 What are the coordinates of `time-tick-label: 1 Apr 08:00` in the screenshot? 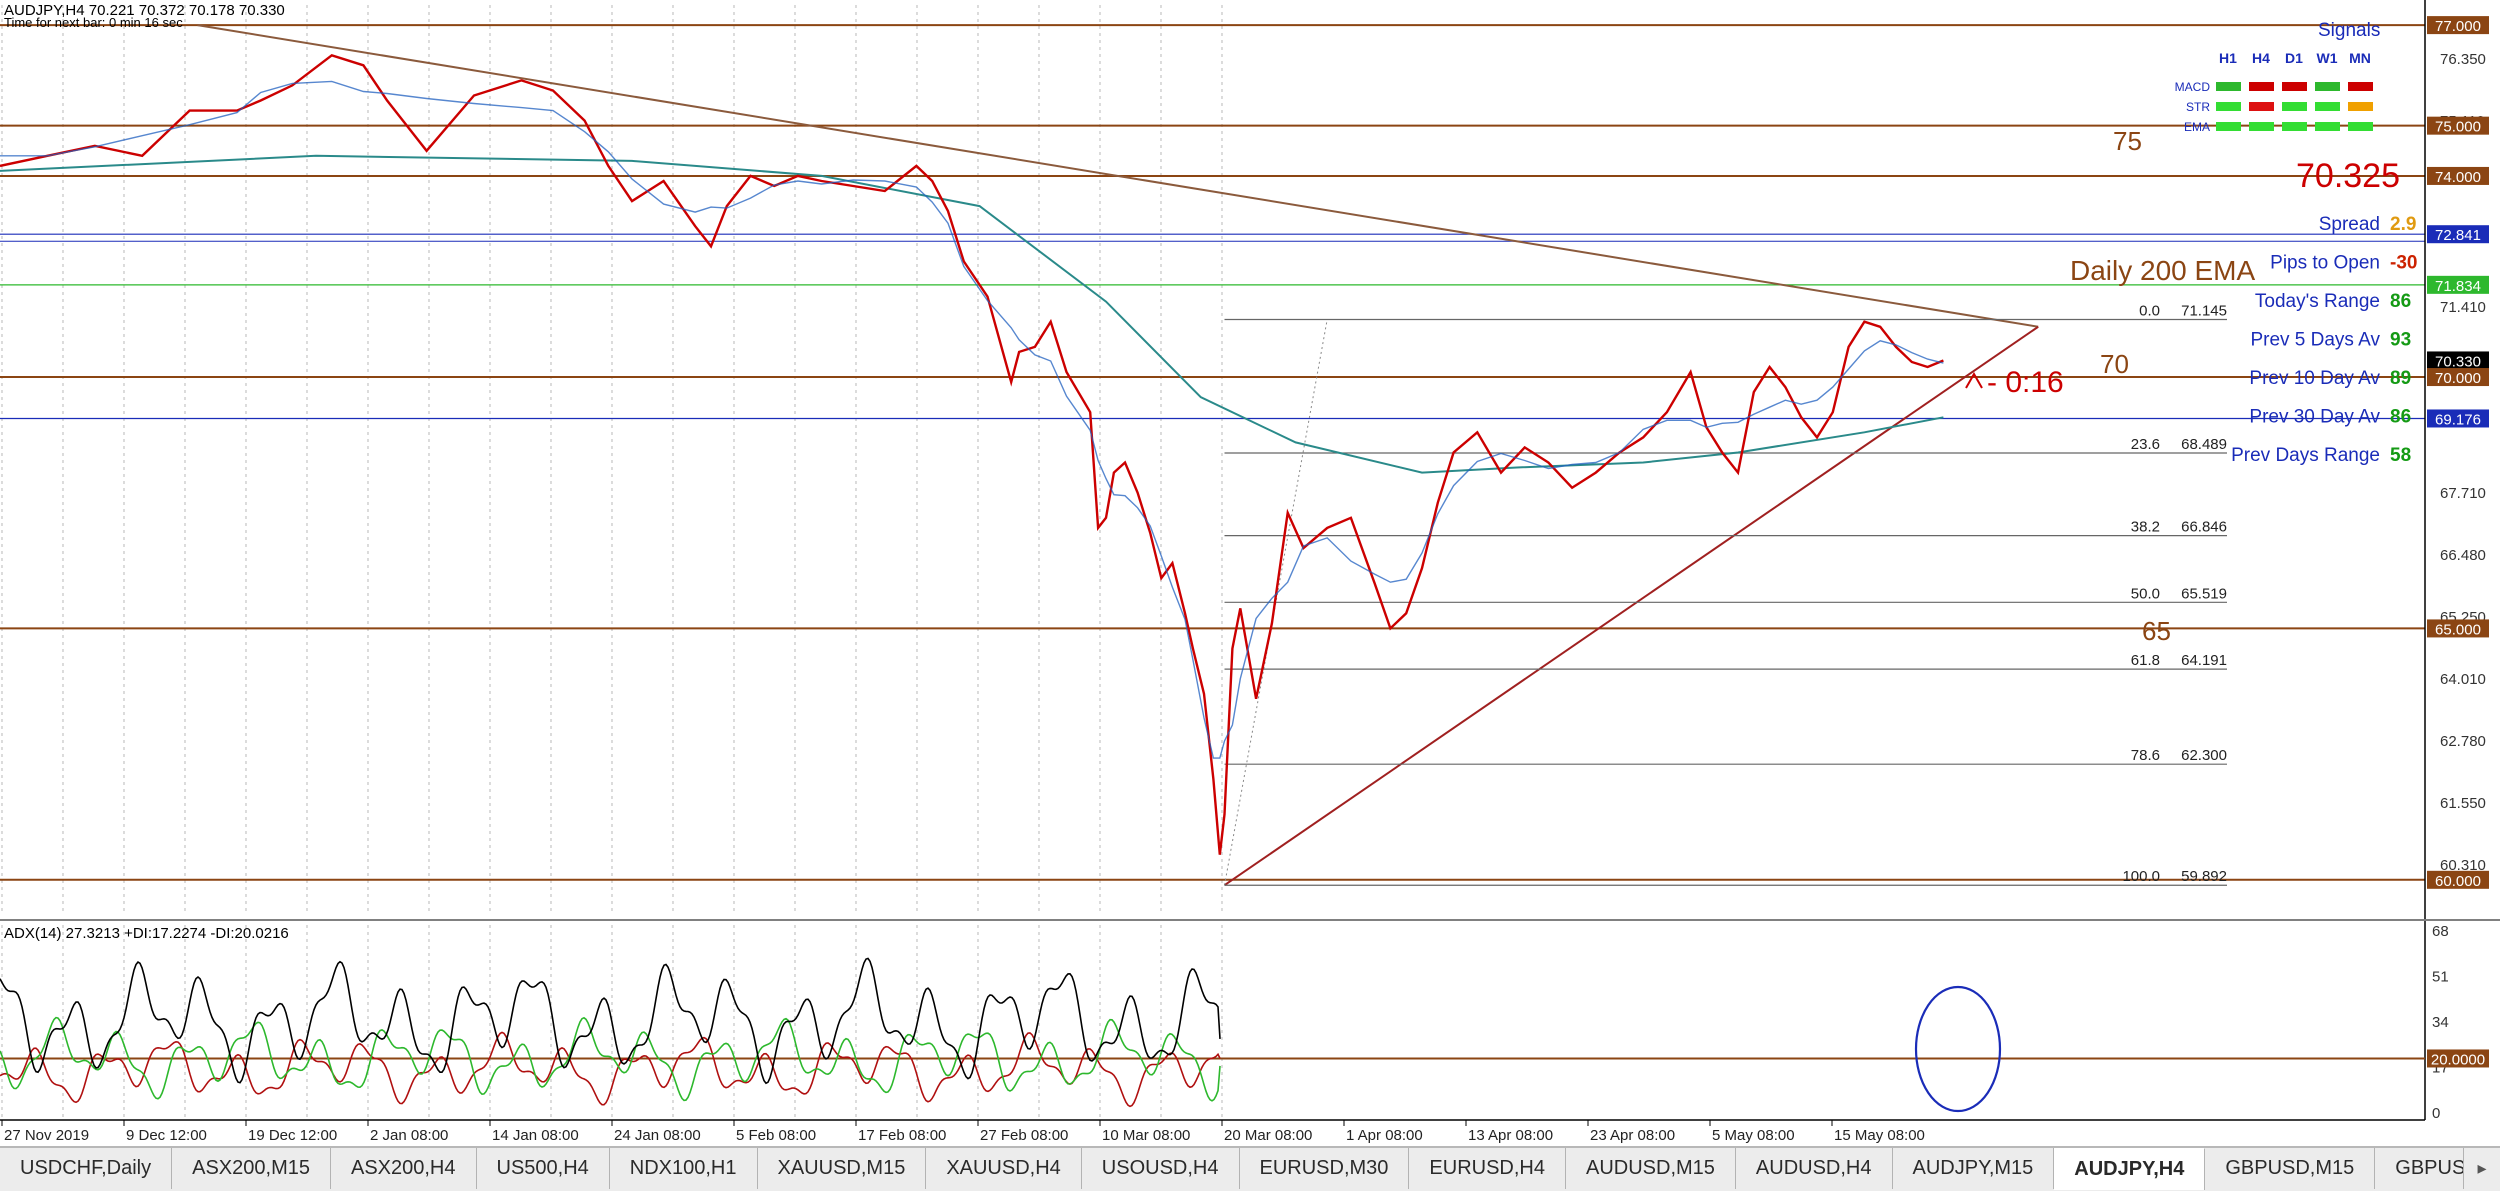 It's located at (1384, 1135).